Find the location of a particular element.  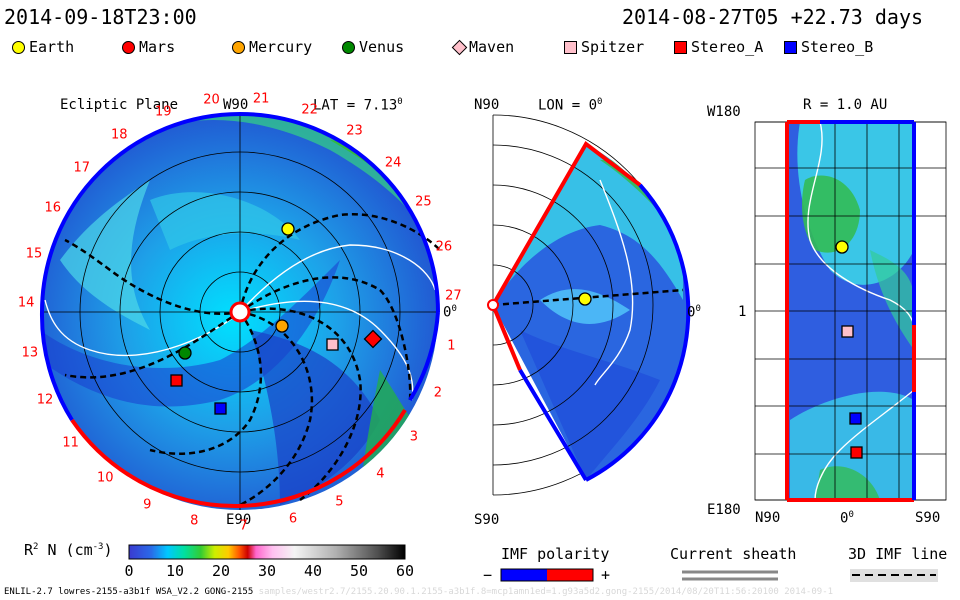

meridional-right-label: 00 is located at coordinates (694, 312).